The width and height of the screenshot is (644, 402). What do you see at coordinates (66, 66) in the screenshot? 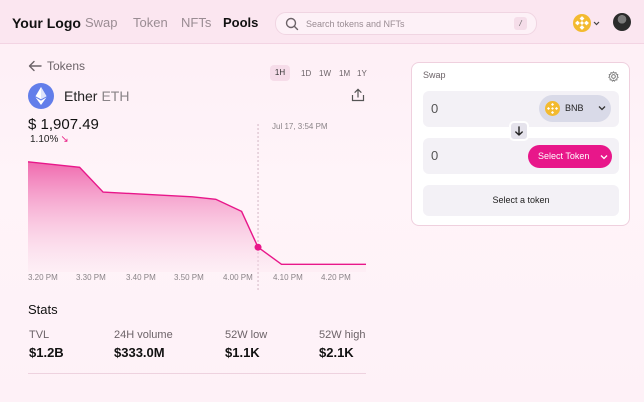
I see `back-label: Tokens` at bounding box center [66, 66].